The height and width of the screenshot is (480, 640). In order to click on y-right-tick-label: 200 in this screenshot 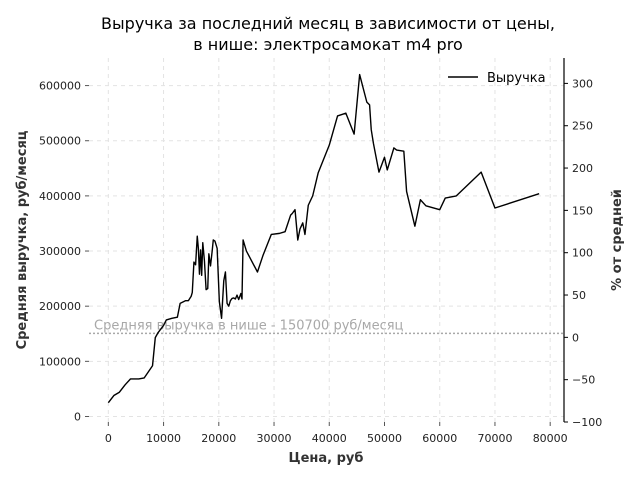, I will do `click(582, 168)`.